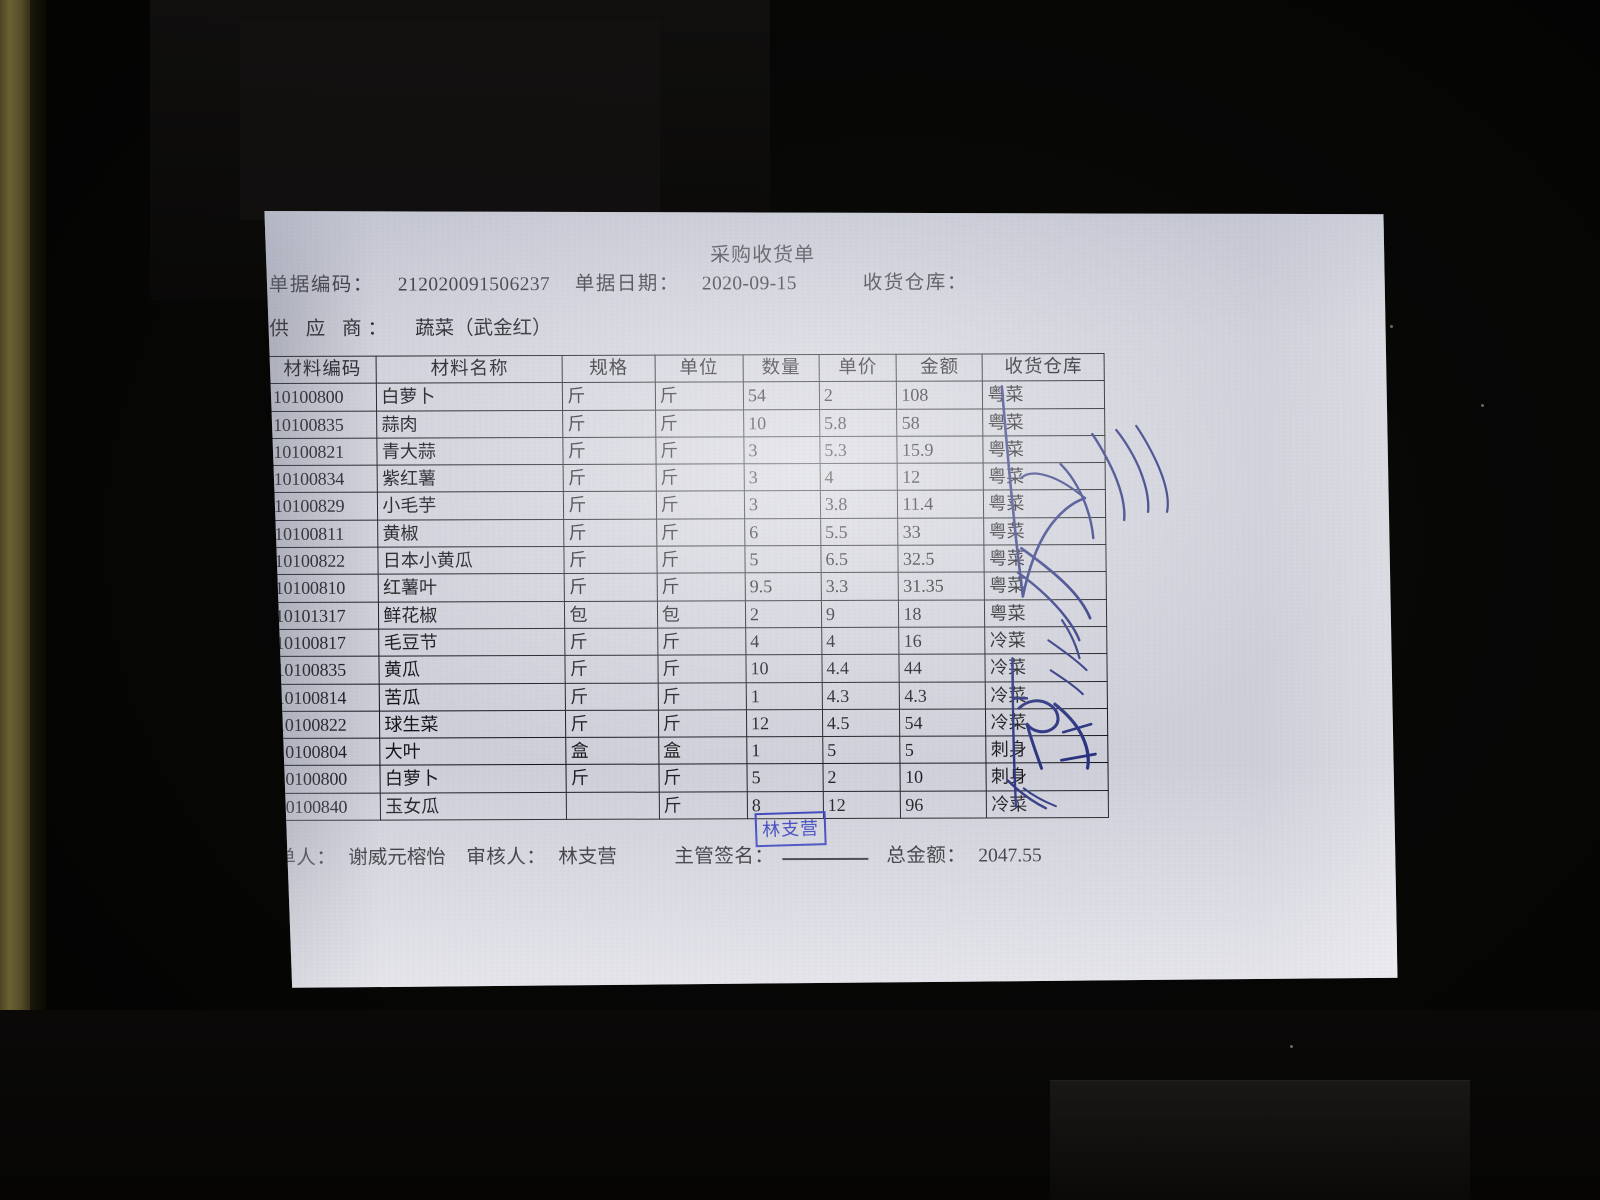 This screenshot has width=1600, height=1200. What do you see at coordinates (942, 668) in the screenshot?
I see `cell-amount: 44` at bounding box center [942, 668].